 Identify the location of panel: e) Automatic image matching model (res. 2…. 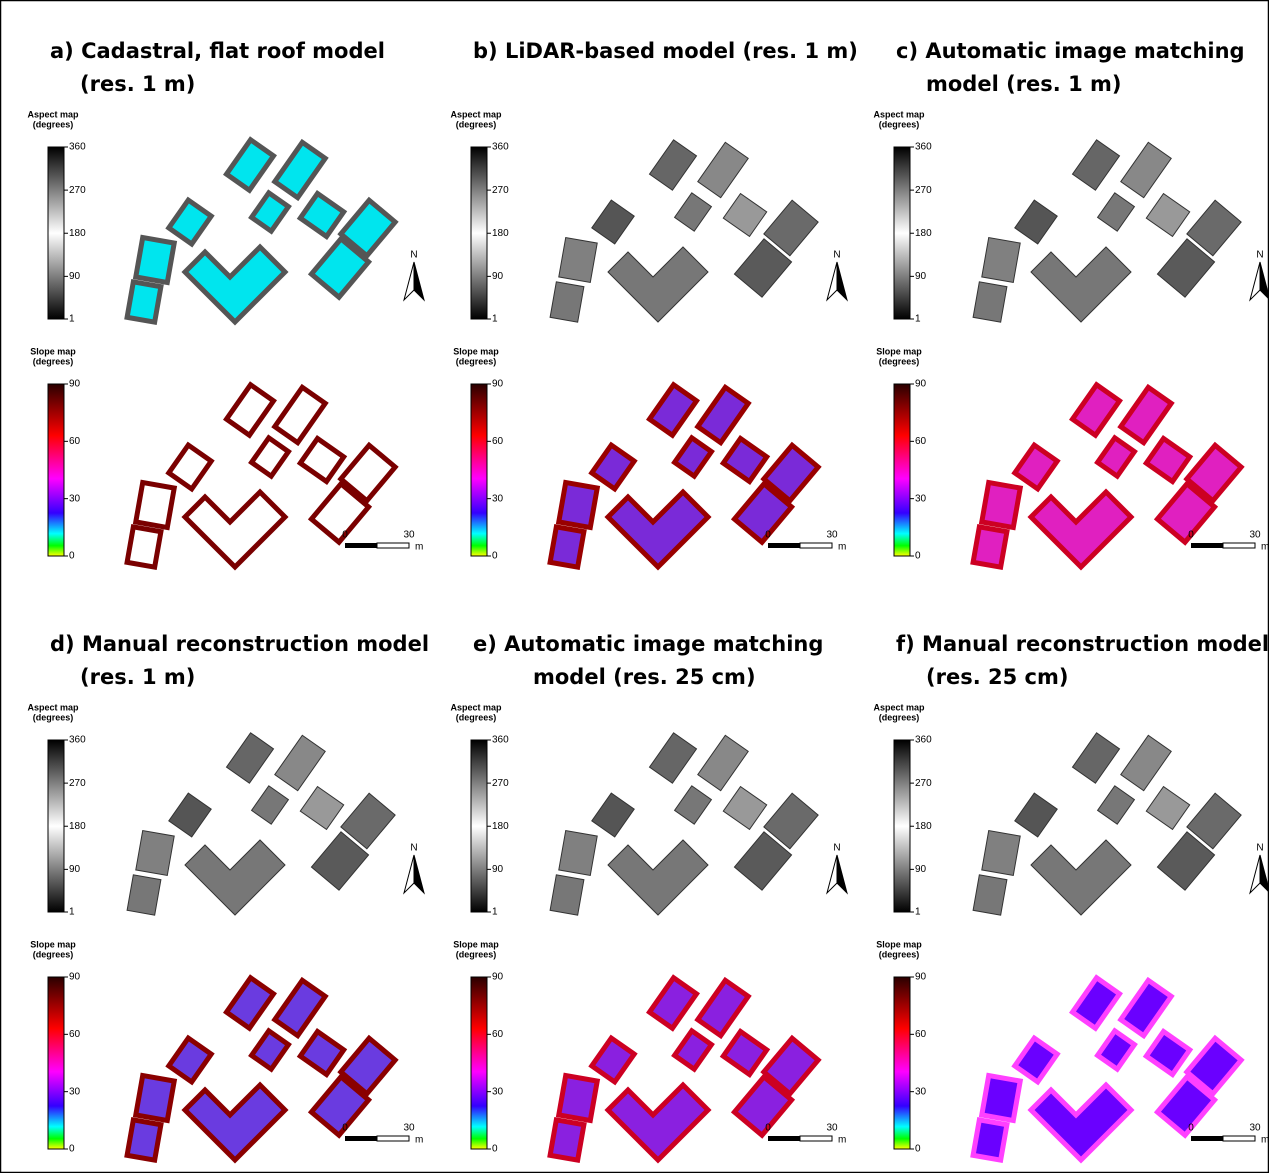
(649, 898).